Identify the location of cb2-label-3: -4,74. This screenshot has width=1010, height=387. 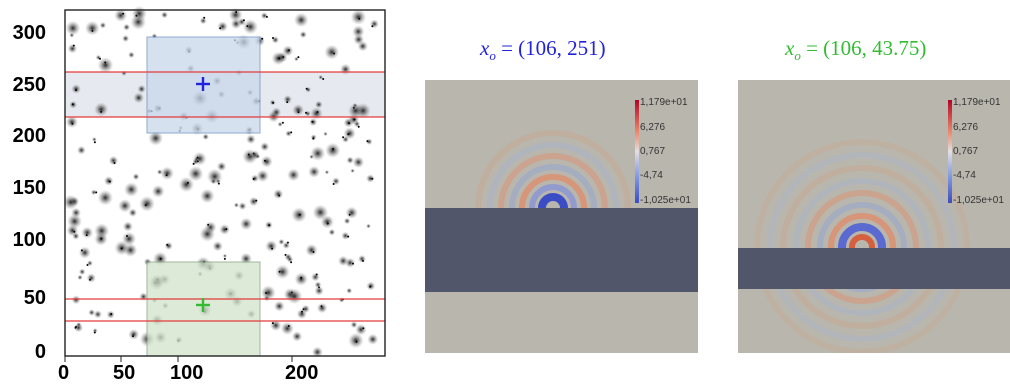
(964, 175).